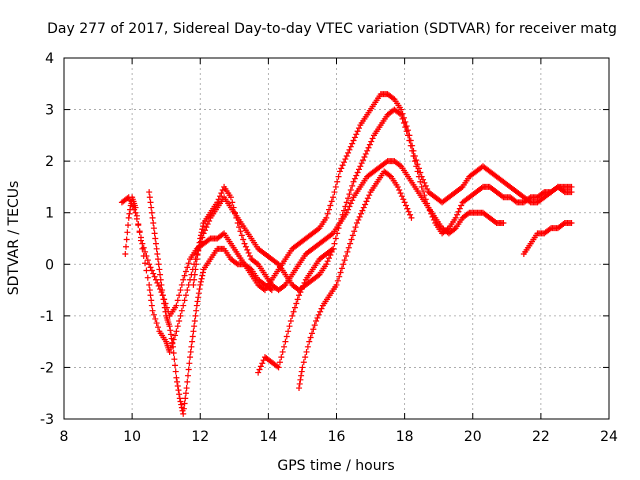 The width and height of the screenshot is (640, 480). What do you see at coordinates (609, 437) in the screenshot?
I see `x-tick-label: 24` at bounding box center [609, 437].